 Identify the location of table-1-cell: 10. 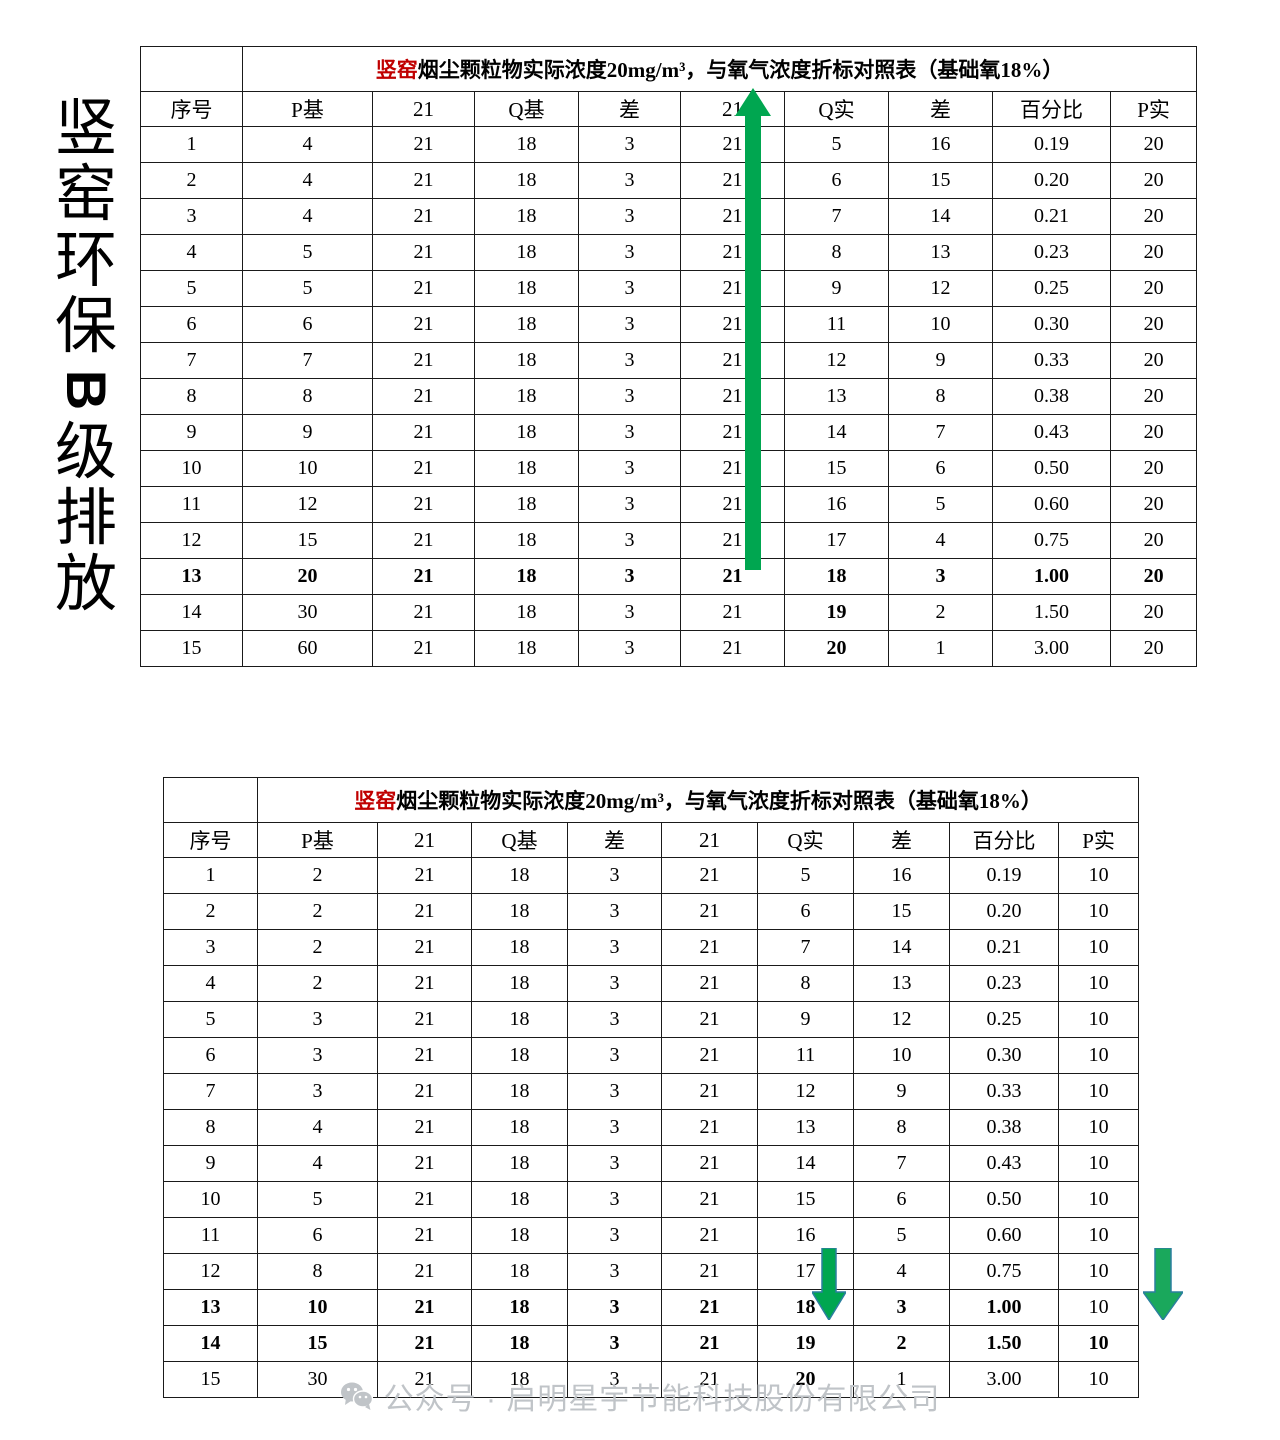
(191, 468).